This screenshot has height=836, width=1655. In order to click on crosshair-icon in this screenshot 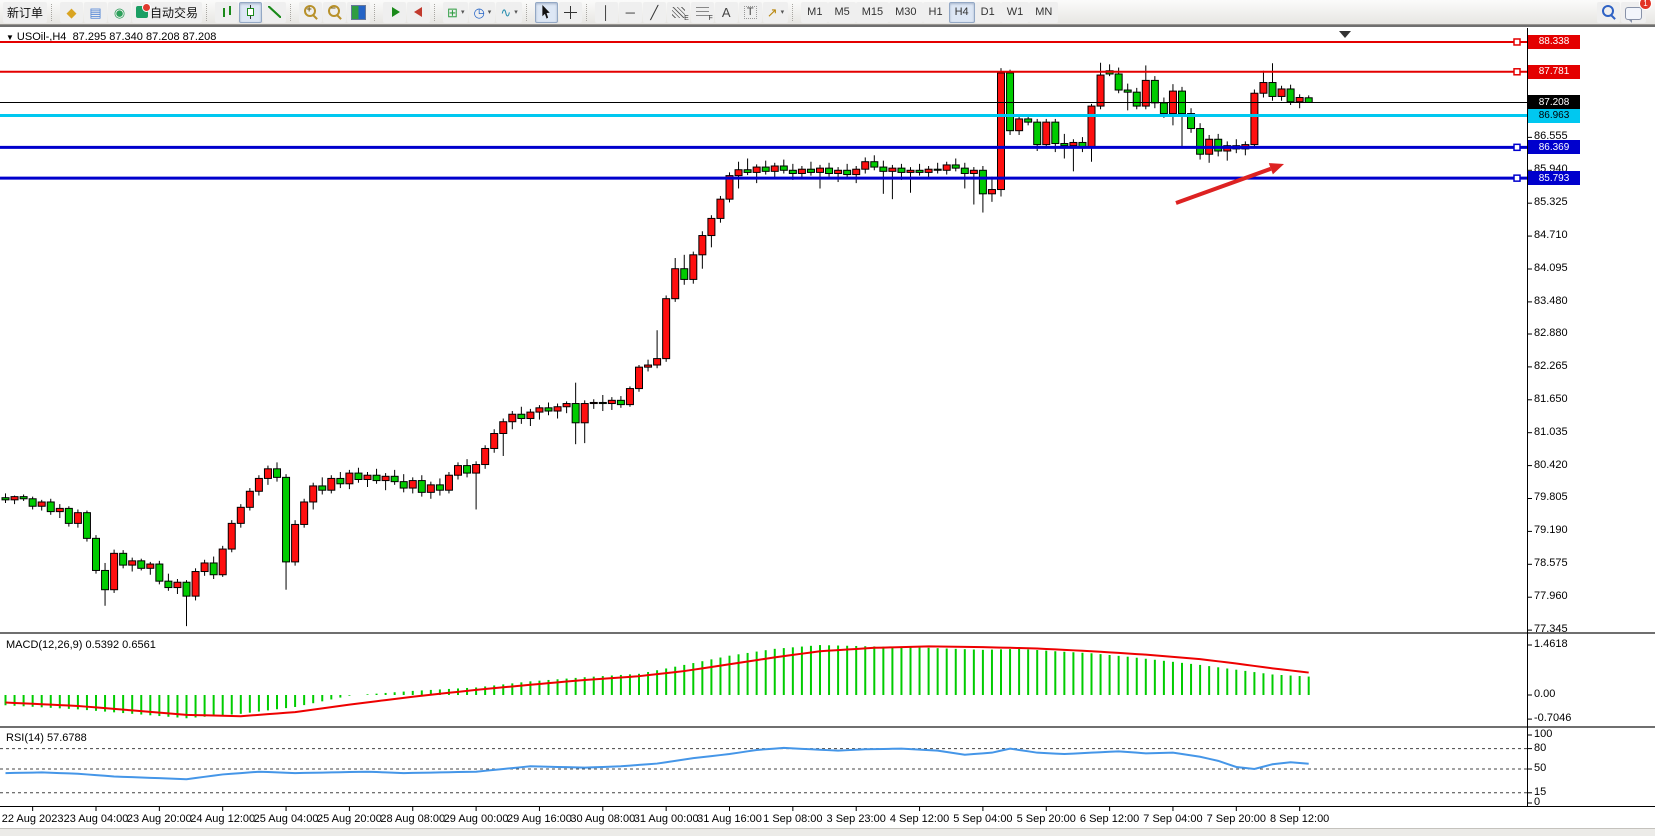, I will do `click(570, 12)`.